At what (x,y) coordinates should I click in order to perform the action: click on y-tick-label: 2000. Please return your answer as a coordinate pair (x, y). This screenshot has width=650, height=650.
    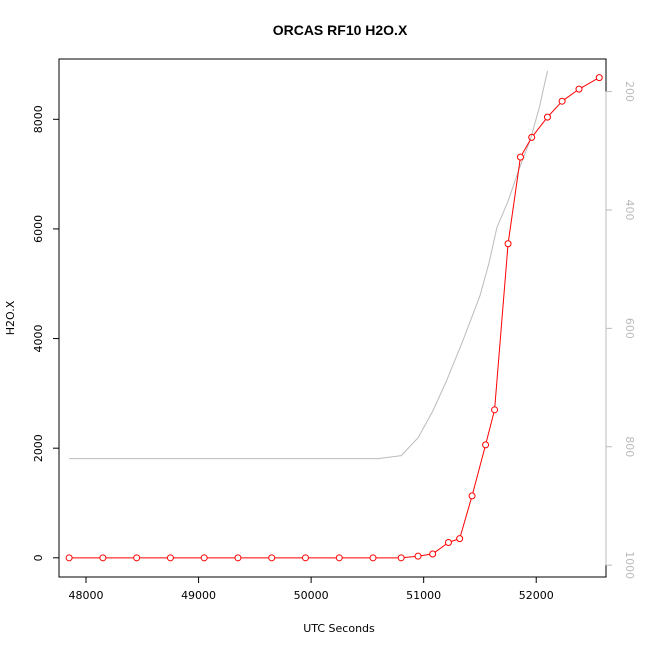
    Looking at the image, I should click on (38, 448).